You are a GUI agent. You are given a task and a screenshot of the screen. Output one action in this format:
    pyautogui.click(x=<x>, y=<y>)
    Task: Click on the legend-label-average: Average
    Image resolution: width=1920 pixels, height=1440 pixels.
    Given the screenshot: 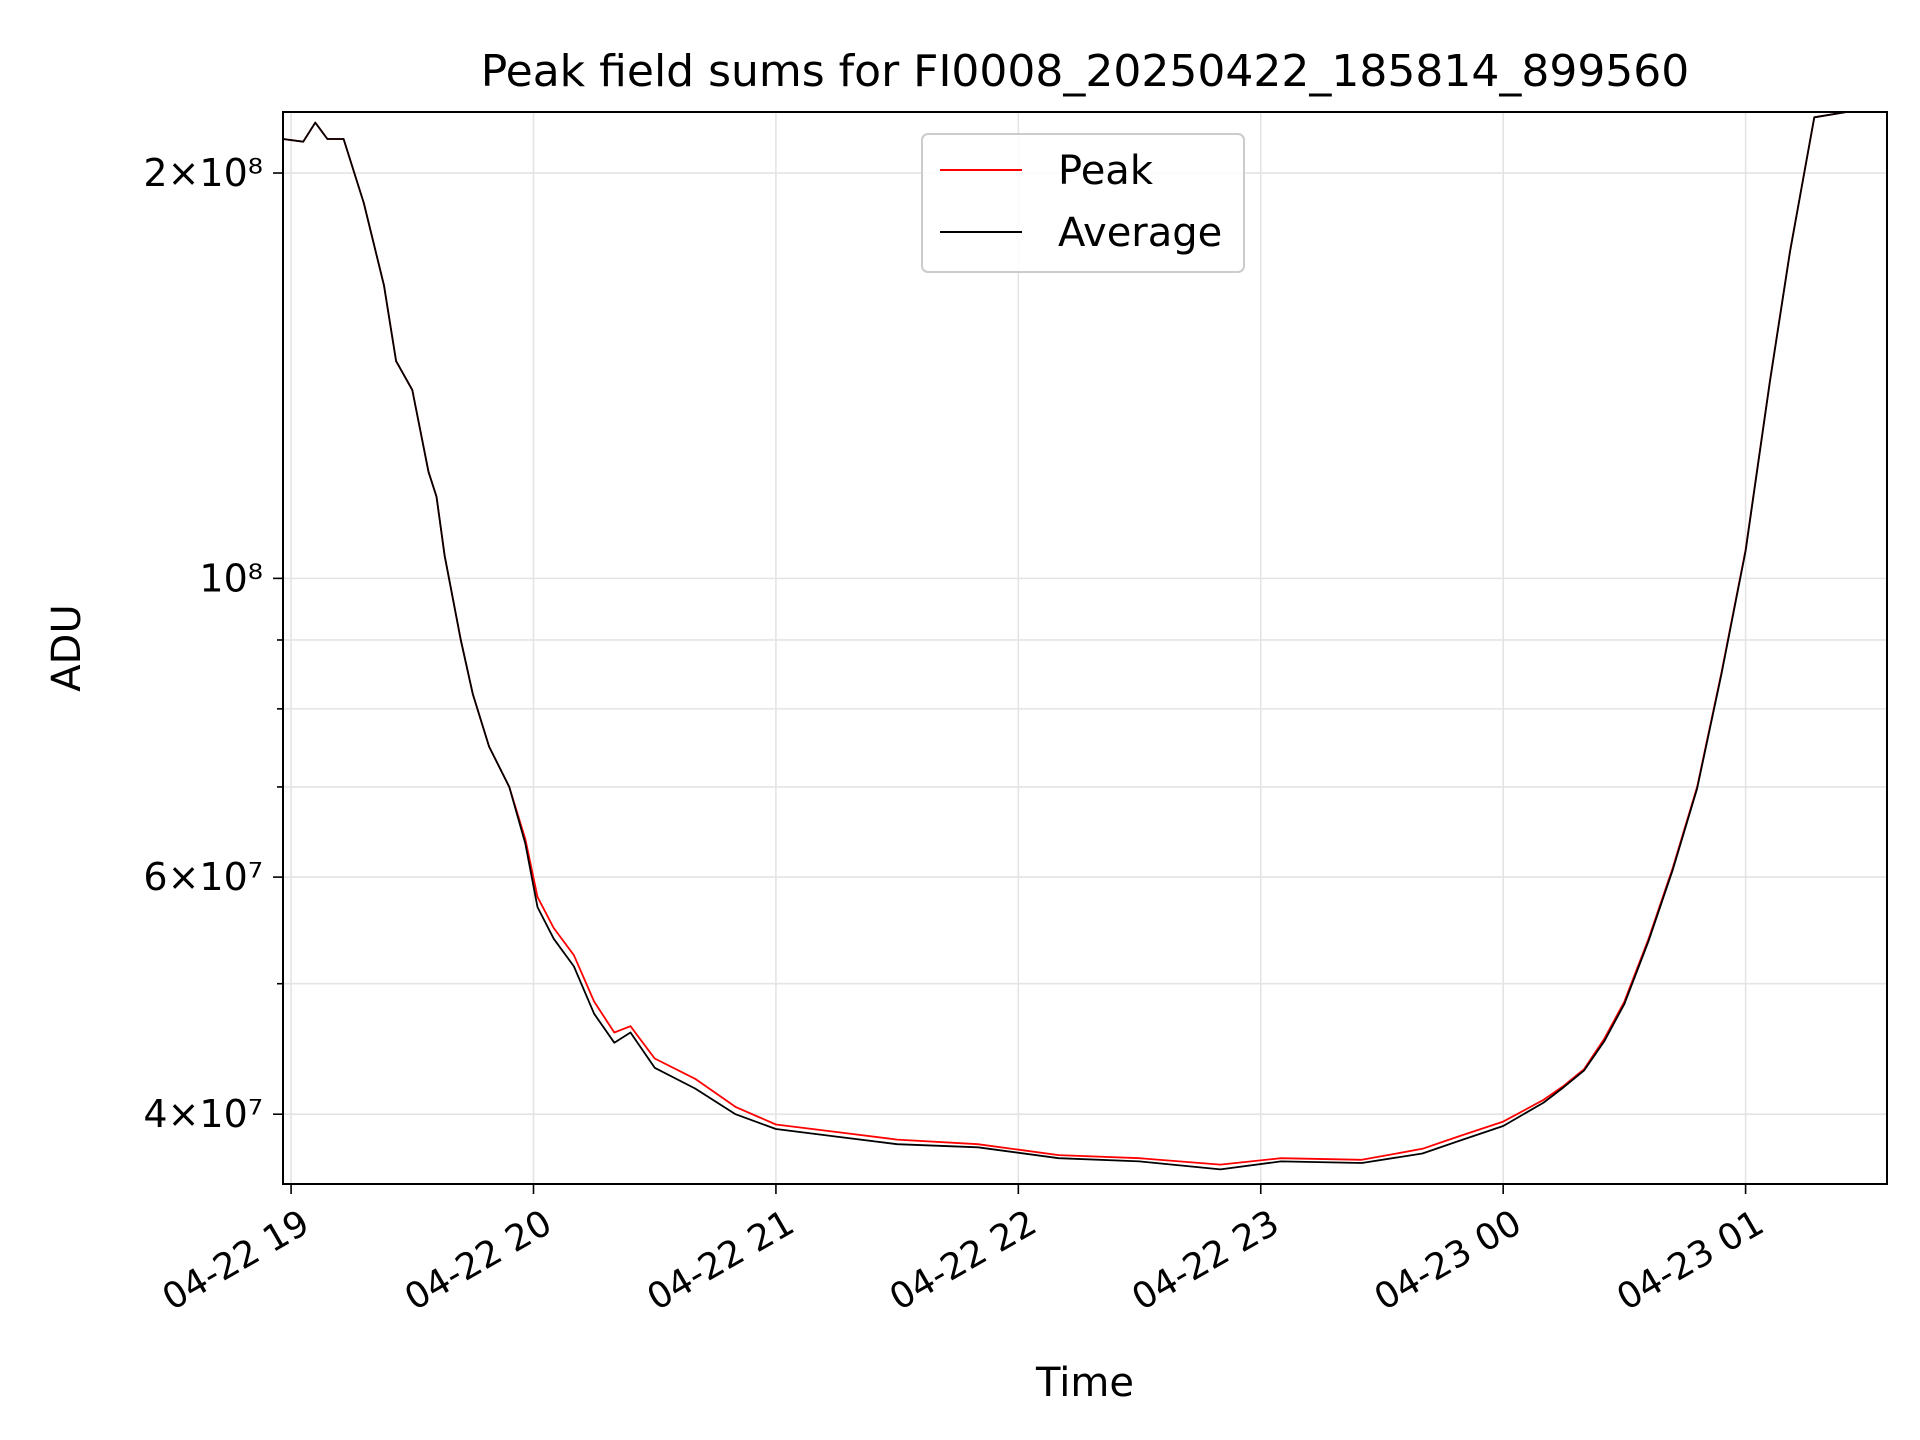 What is the action you would take?
    pyautogui.click(x=1140, y=233)
    